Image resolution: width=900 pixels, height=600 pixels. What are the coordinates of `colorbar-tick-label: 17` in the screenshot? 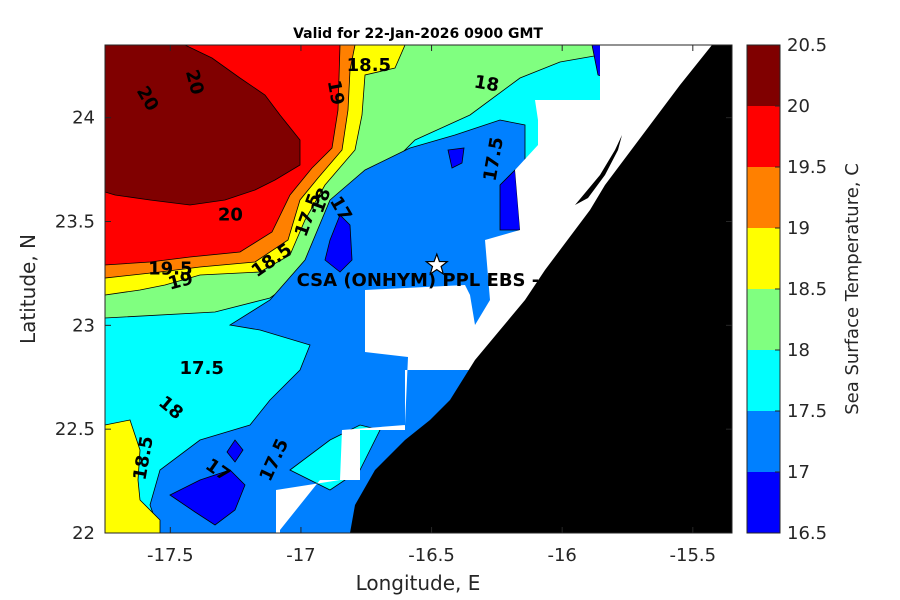 It's located at (798, 472).